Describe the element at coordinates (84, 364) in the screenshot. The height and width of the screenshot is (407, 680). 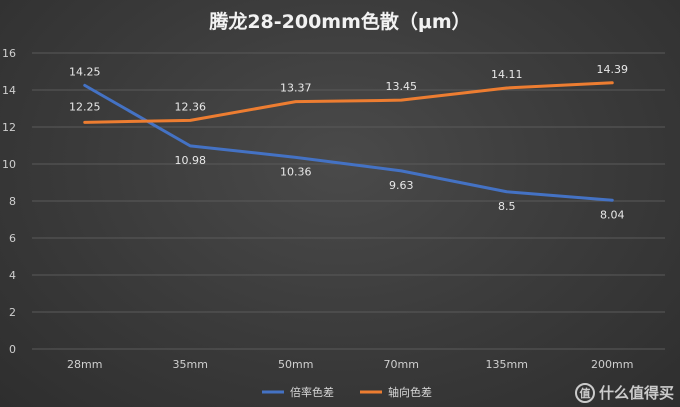
I see `x-tick-label-28mm: 28mm` at that location.